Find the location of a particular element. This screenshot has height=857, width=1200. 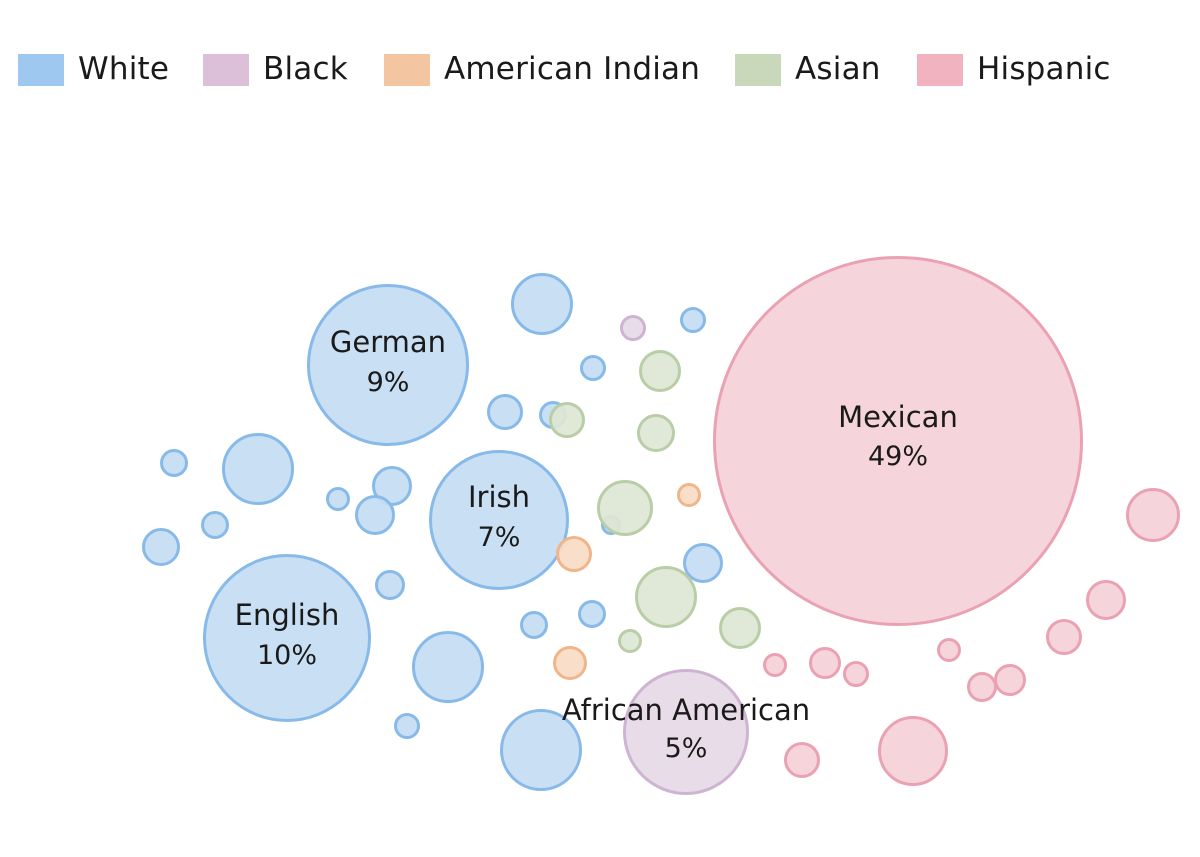

bubble-value: 5% is located at coordinates (686, 748).